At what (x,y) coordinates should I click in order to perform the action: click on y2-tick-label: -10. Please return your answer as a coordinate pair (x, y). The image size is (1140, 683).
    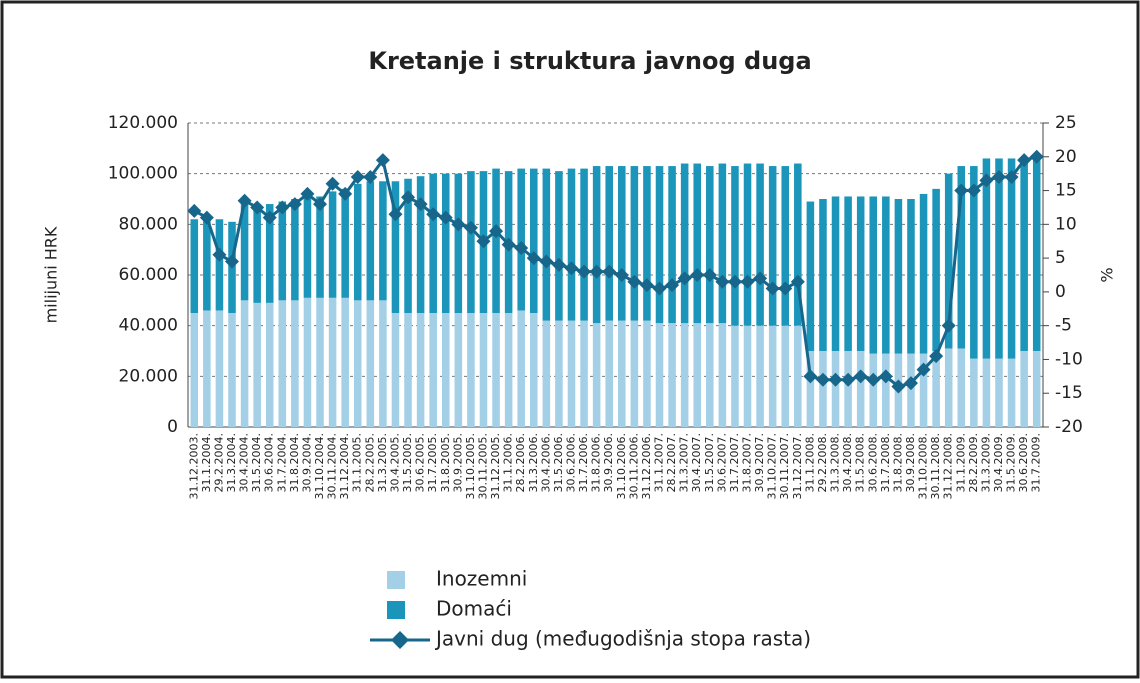
    Looking at the image, I should click on (1069, 359).